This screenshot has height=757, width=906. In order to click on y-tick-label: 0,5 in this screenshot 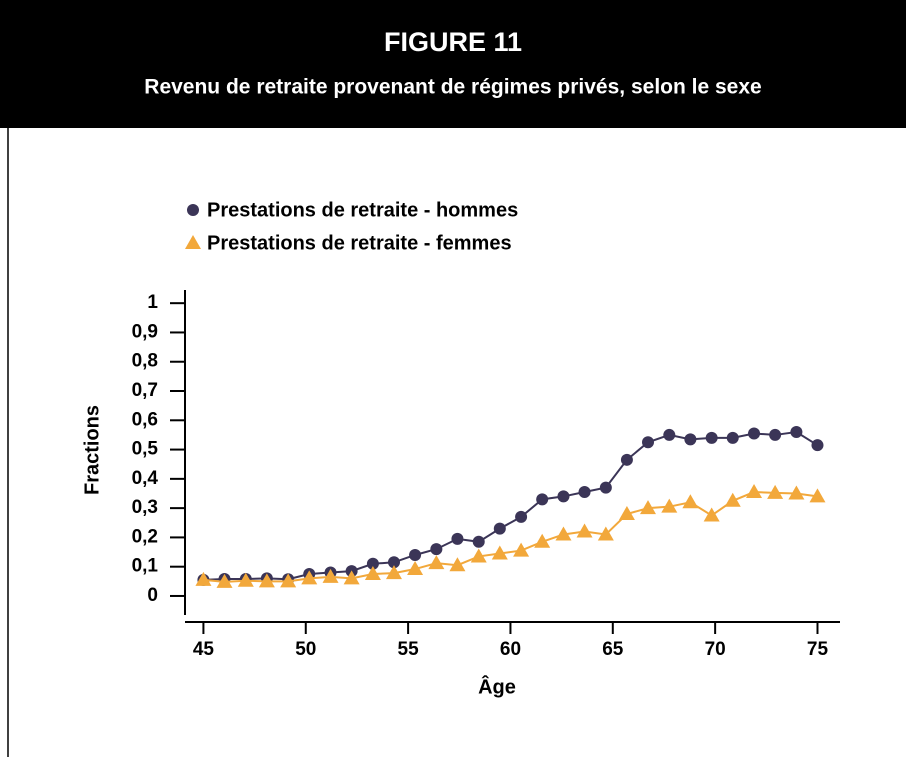, I will do `click(145, 449)`.